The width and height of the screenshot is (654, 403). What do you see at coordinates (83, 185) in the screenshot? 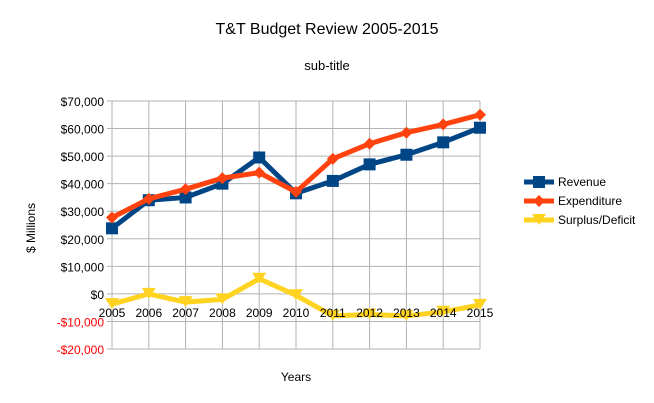
I see `y-tick-label: $40,000` at bounding box center [83, 185].